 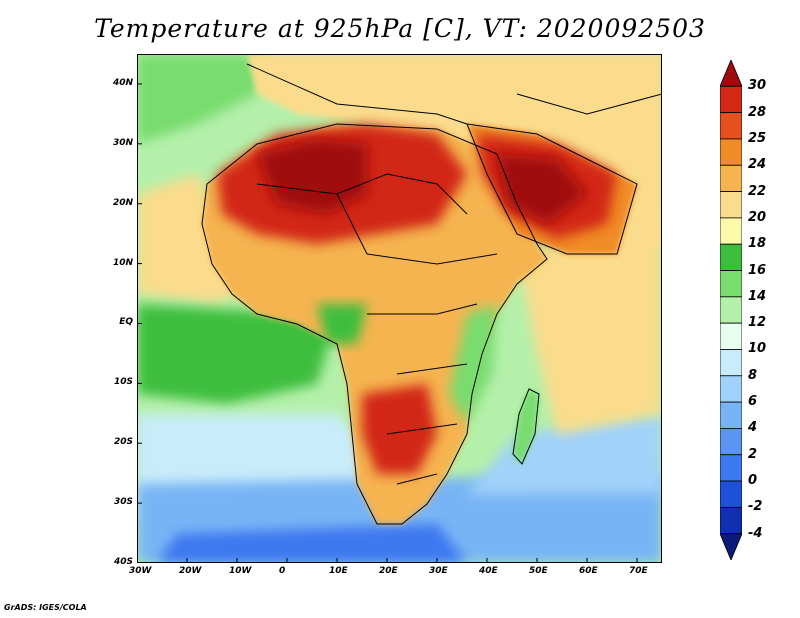 I want to click on colorbar-label: 2, so click(x=753, y=454).